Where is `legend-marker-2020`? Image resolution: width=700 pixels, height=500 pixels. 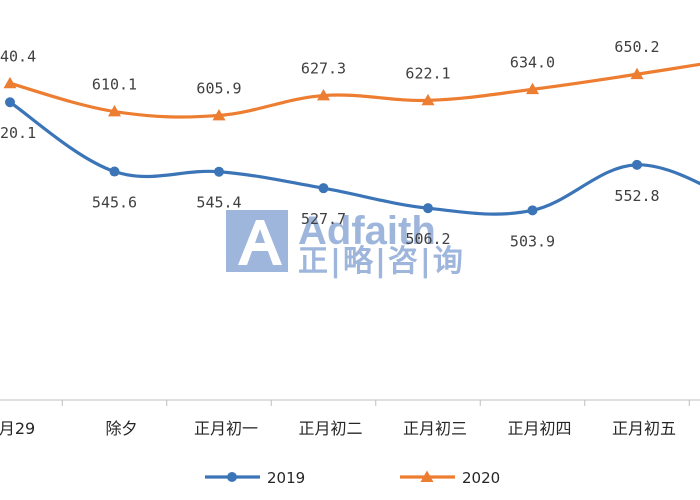 legend-marker-2020 is located at coordinates (427, 476).